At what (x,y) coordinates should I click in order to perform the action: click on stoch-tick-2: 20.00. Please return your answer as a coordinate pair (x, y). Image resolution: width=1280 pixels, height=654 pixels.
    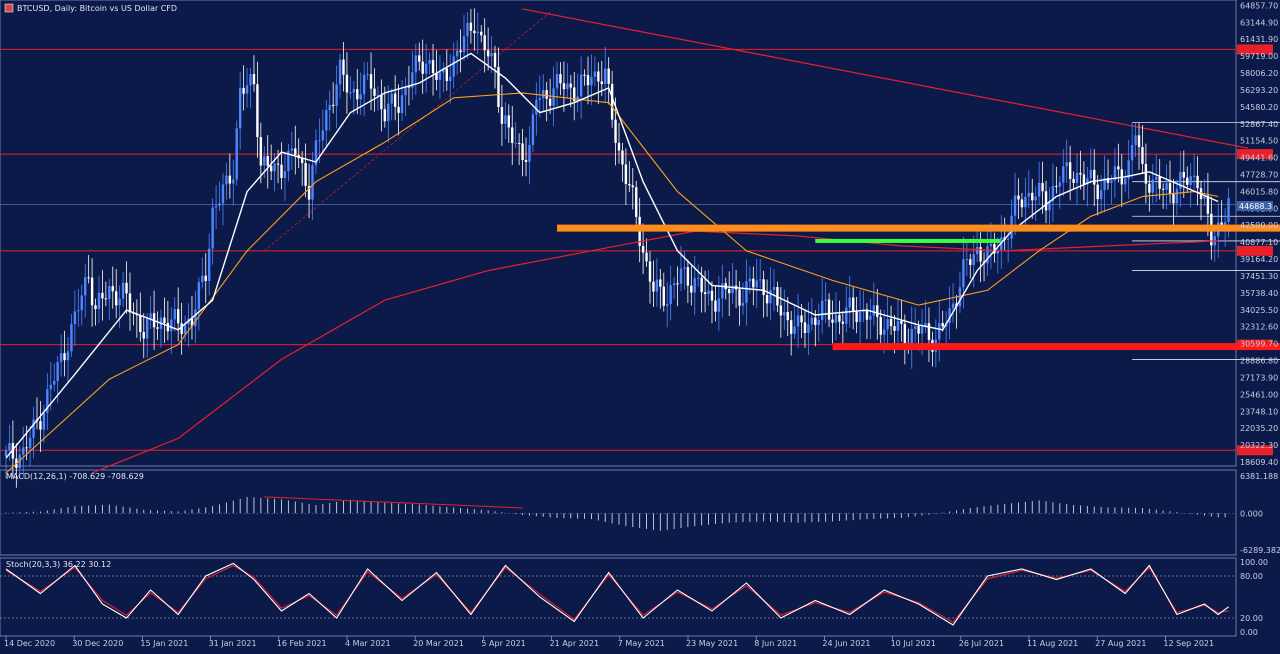
    Looking at the image, I should click on (1251, 618).